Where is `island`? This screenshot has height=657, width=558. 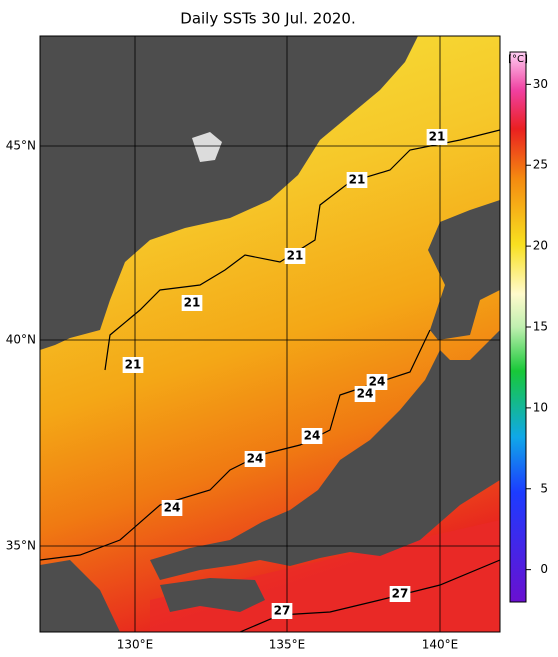
island is located at coordinates (207, 147).